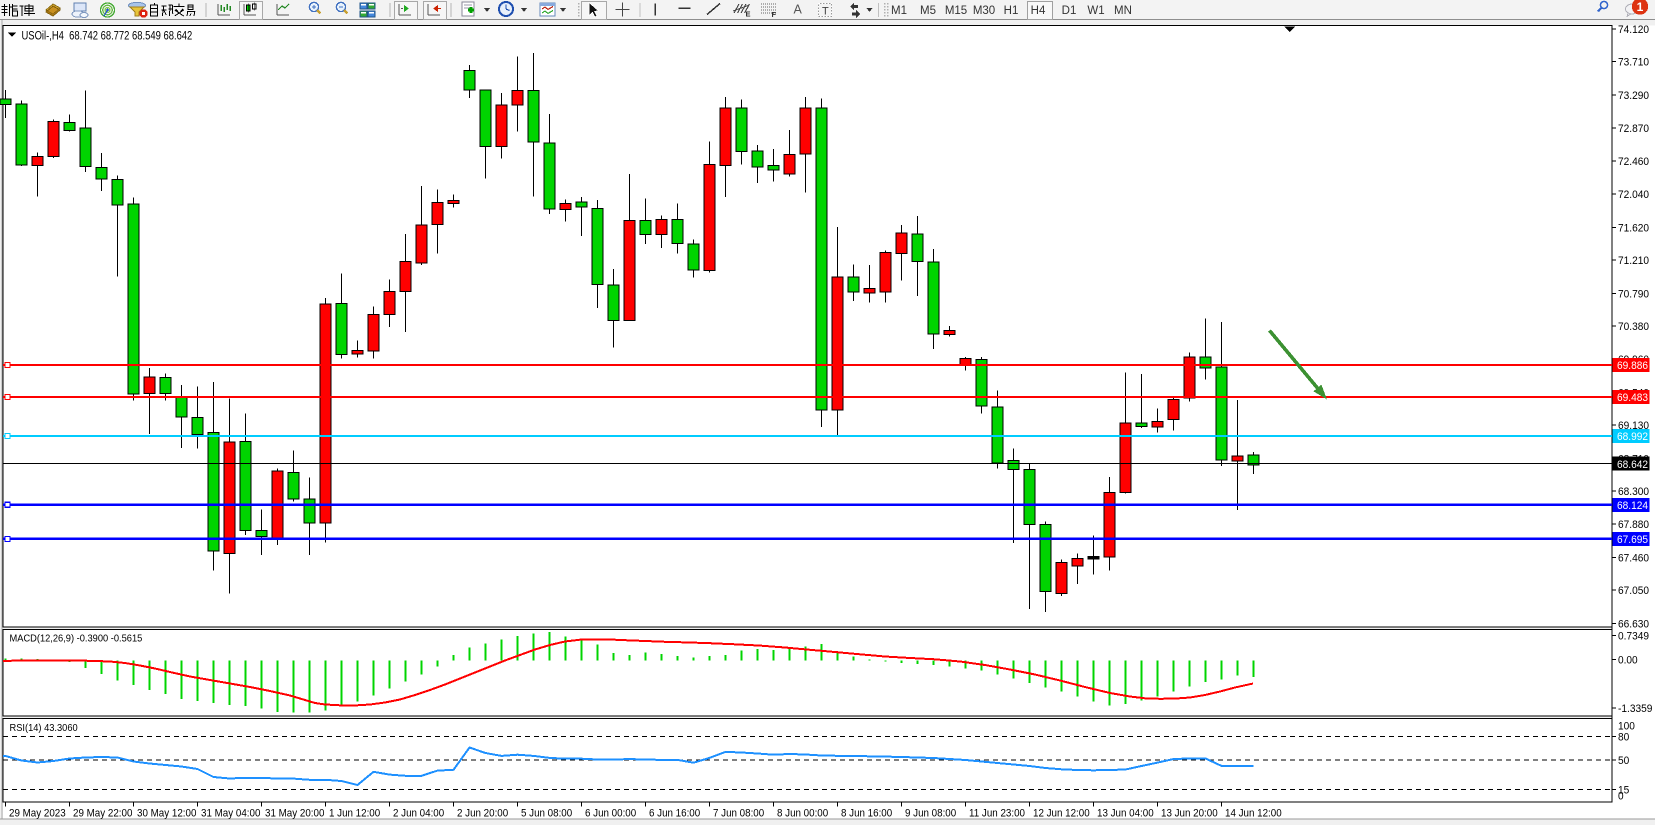 The height and width of the screenshot is (825, 1655). Describe the element at coordinates (610, 814) in the screenshot. I see `svg-text: 6 Jun 00:00` at that location.